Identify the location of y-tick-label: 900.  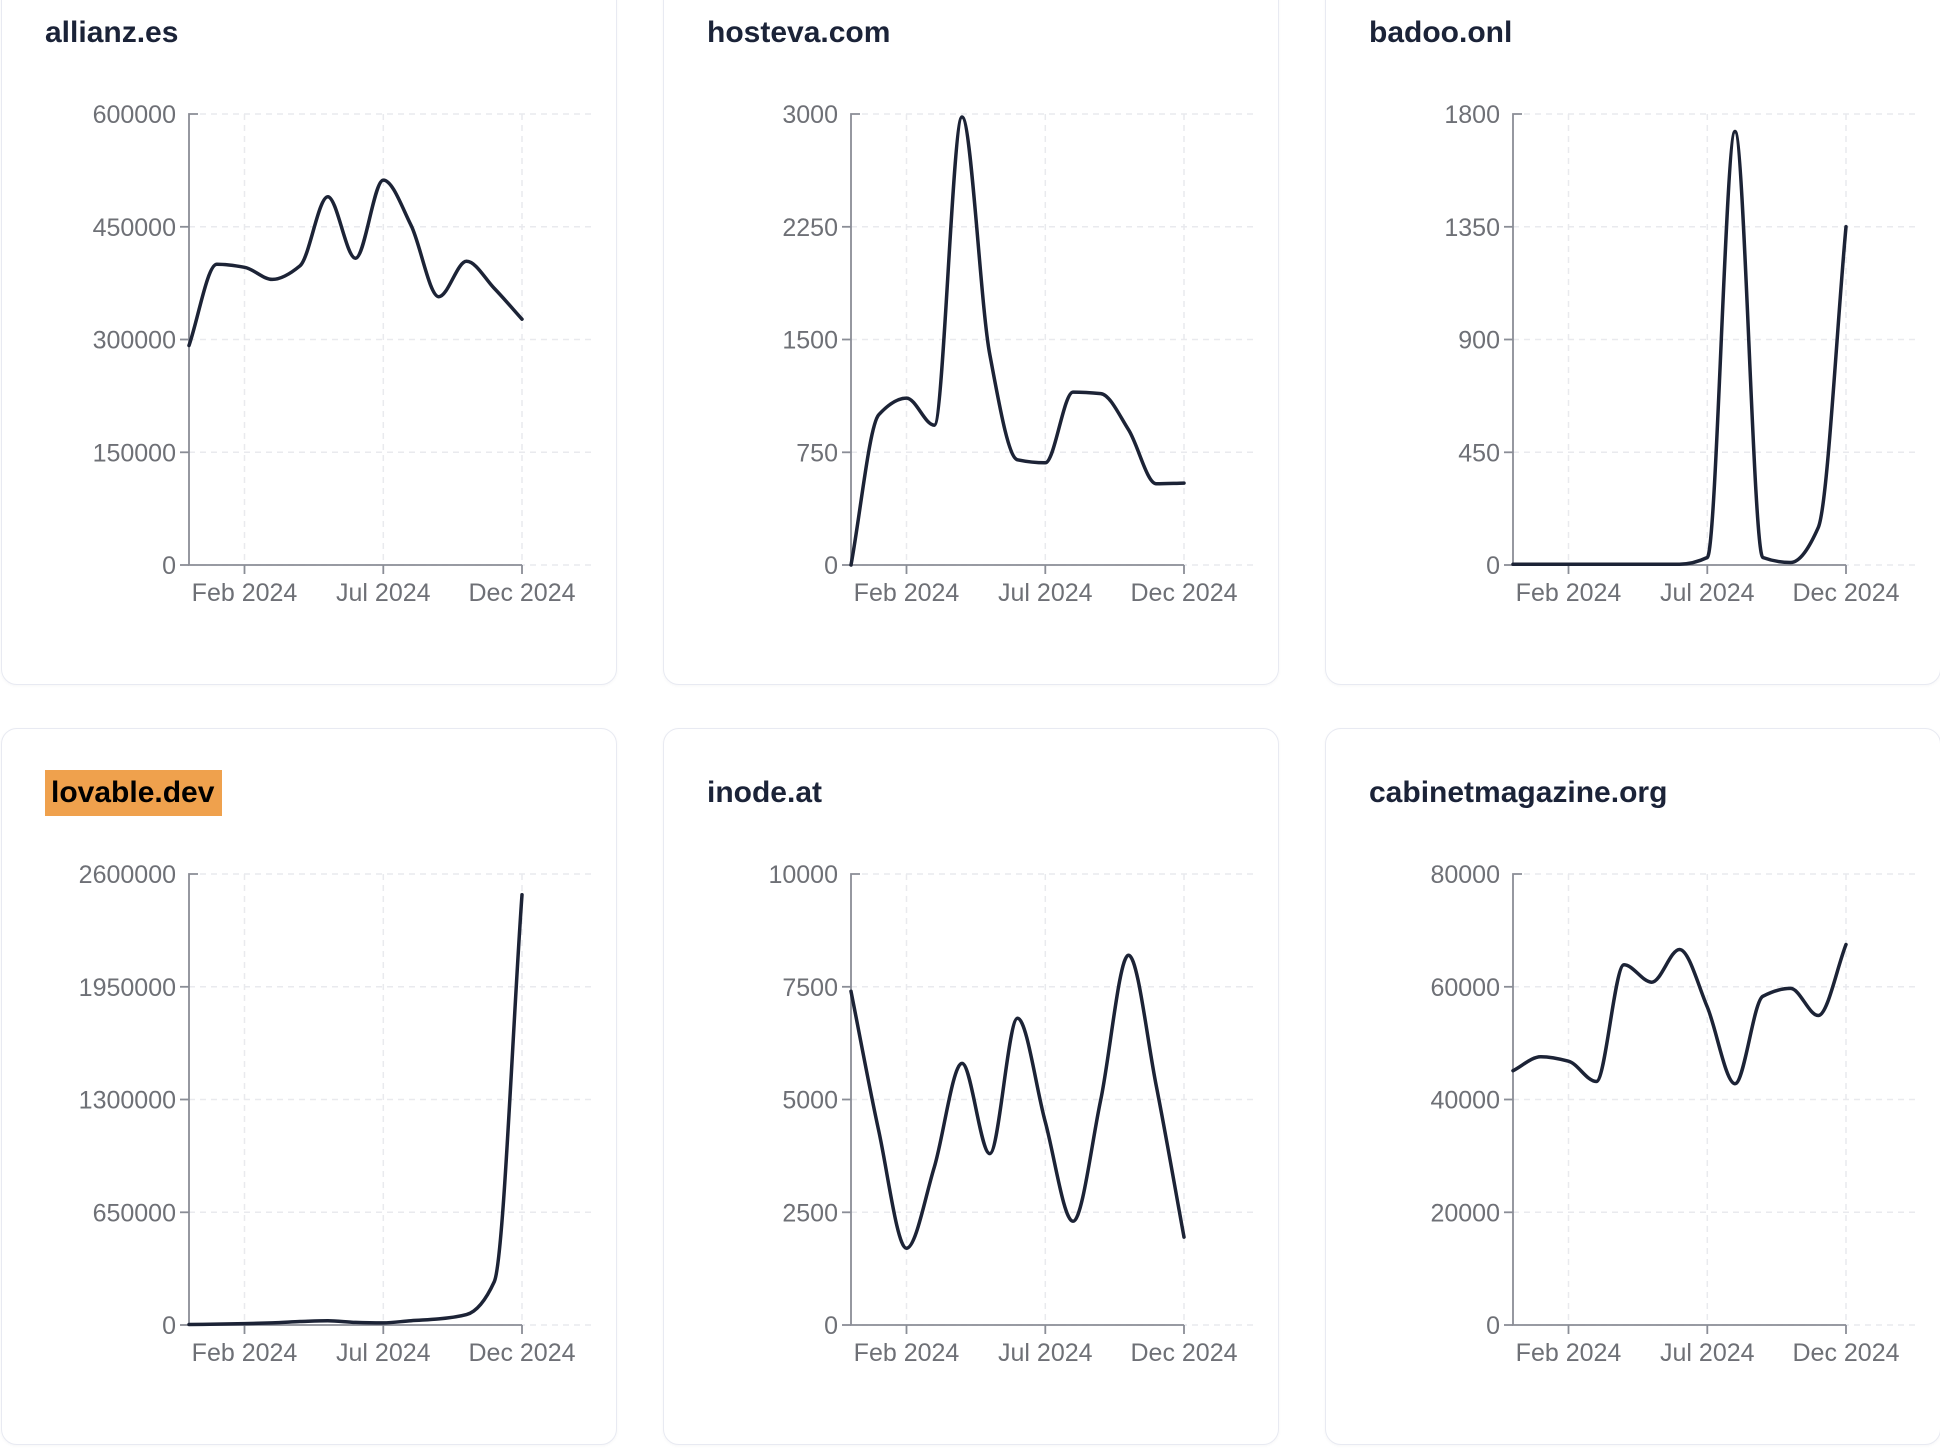
(1479, 341).